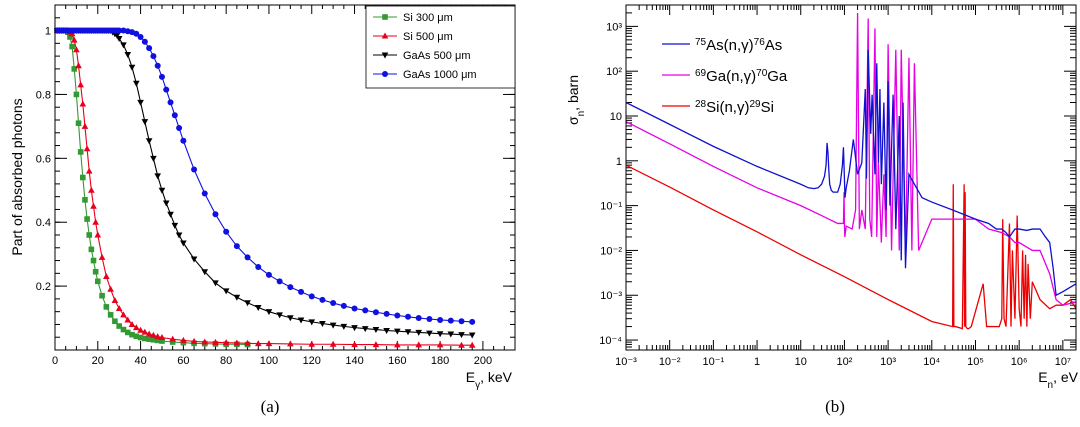 The width and height of the screenshot is (1080, 427). Describe the element at coordinates (975, 362) in the screenshot. I see `x-tick-label: 10⁵` at that location.